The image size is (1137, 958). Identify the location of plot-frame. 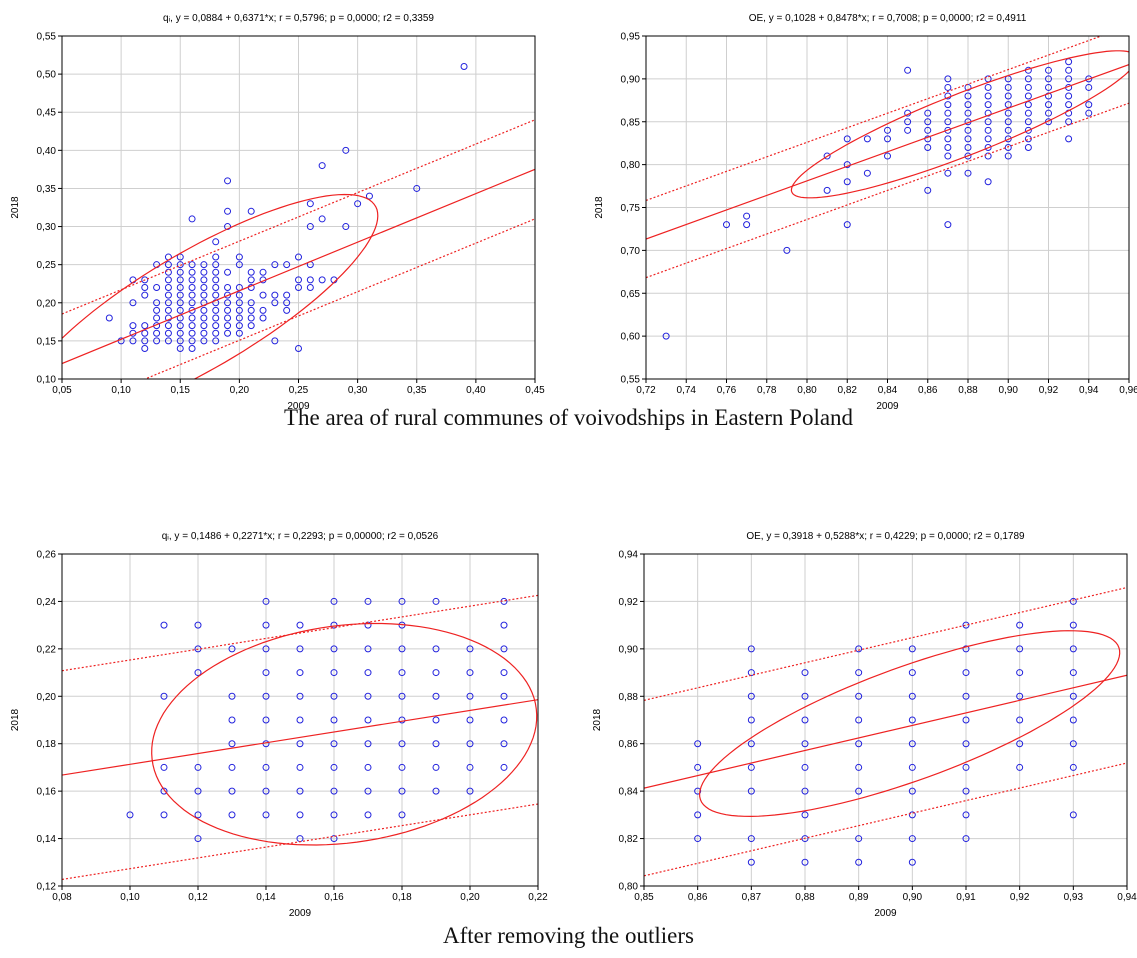
(300, 720).